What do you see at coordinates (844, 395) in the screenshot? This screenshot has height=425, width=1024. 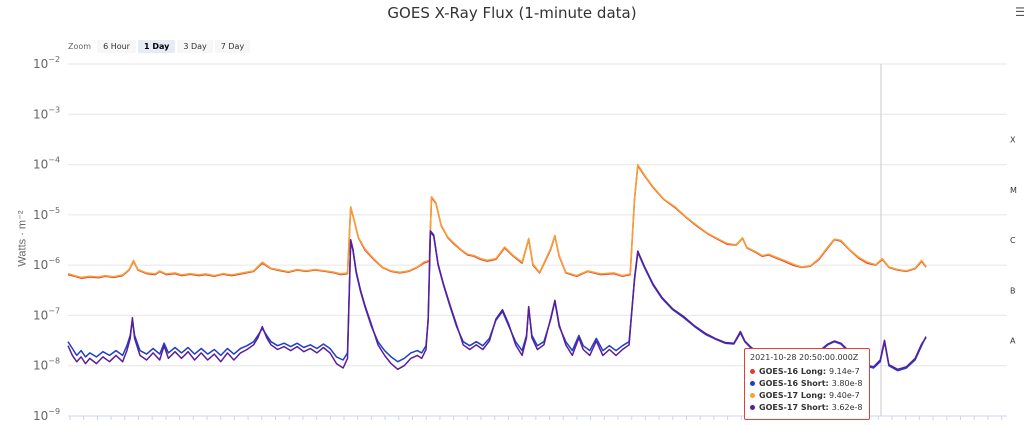 I see `tooltip-series-value: 9.40e-7` at bounding box center [844, 395].